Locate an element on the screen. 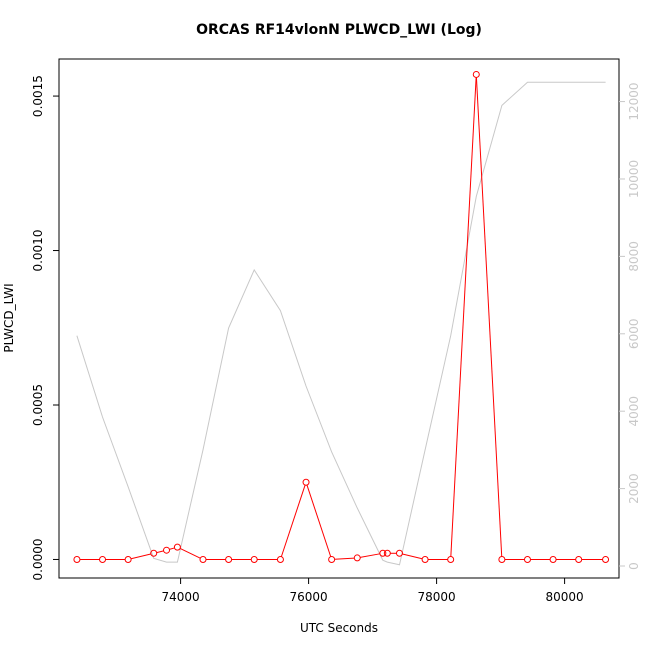 This screenshot has width=650, height=650. y2-tick-label: 2000 is located at coordinates (634, 488).